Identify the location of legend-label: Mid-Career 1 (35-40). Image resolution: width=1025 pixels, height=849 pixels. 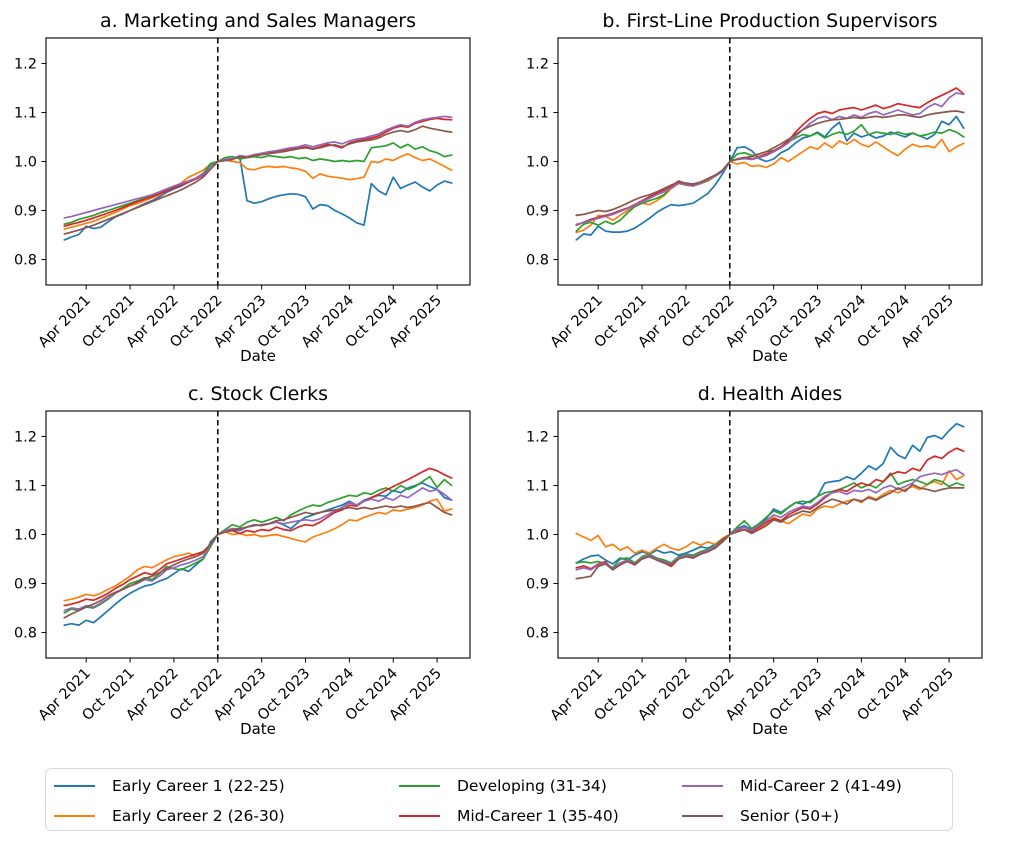
(538, 816).